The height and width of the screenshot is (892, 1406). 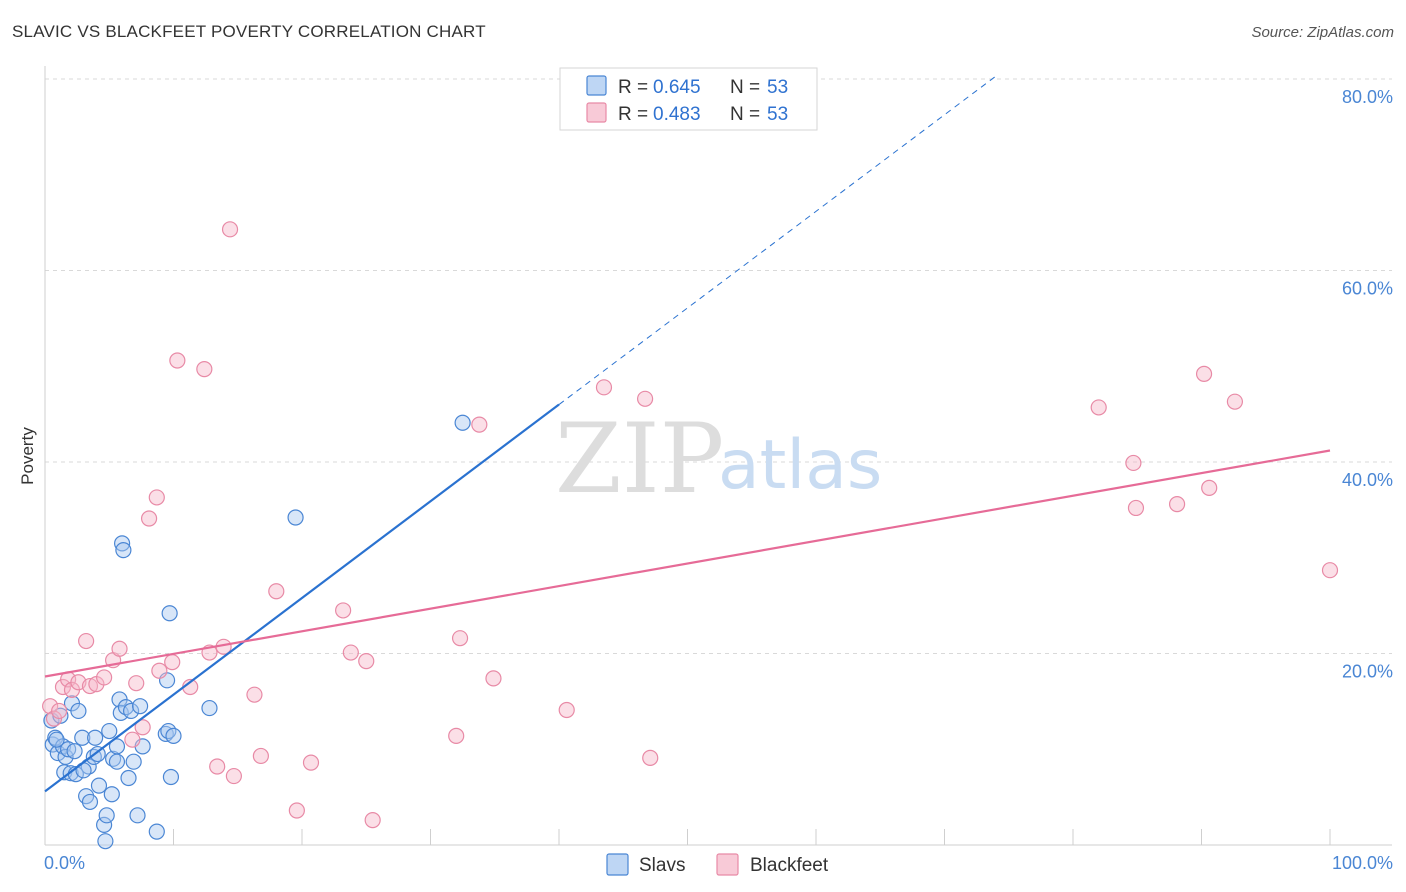 What do you see at coordinates (677, 114) in the screenshot?
I see `legend-r-value-blackfeet: 0.483` at bounding box center [677, 114].